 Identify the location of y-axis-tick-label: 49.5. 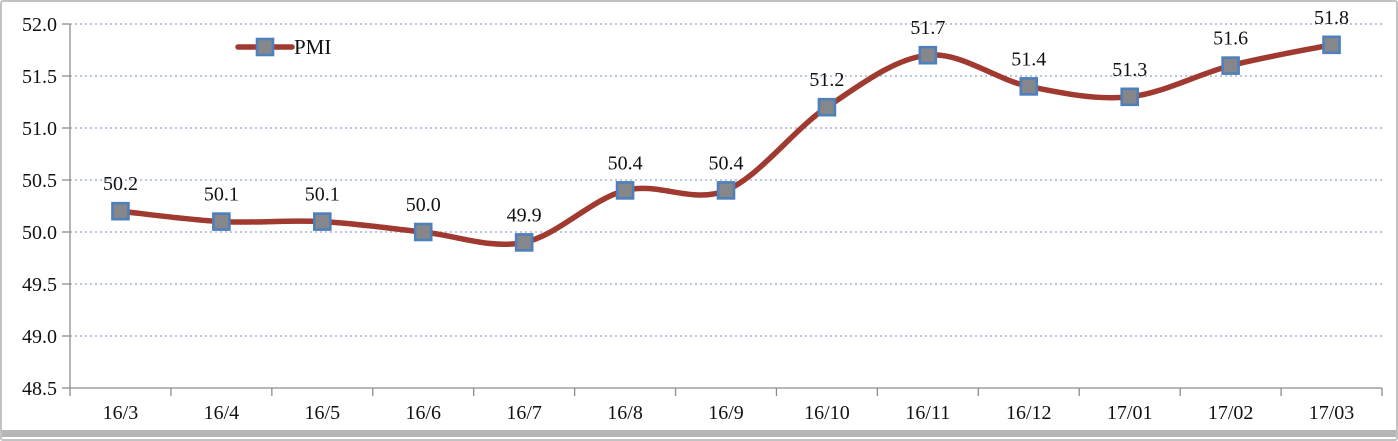
(39, 285).